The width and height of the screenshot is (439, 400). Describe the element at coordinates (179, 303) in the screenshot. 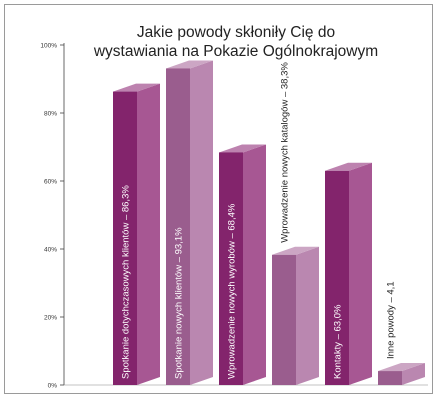

I see `bar-label: Spotkanie nowych klientów – 93,1%` at that location.